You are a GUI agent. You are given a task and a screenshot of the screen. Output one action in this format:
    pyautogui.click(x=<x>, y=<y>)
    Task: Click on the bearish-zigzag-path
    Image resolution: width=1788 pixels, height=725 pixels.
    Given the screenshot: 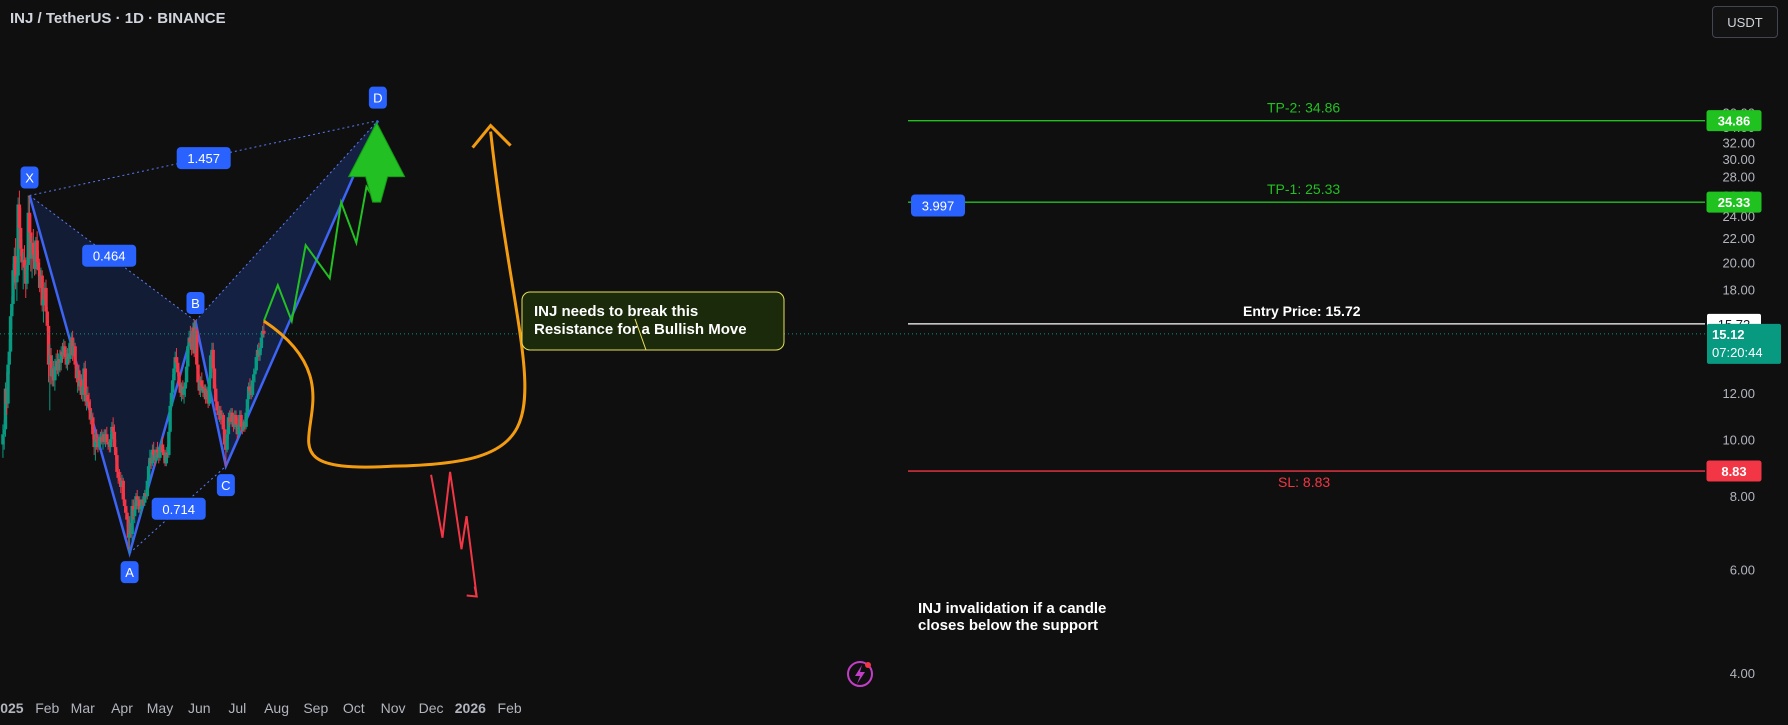 What is the action you would take?
    pyautogui.click(x=454, y=534)
    